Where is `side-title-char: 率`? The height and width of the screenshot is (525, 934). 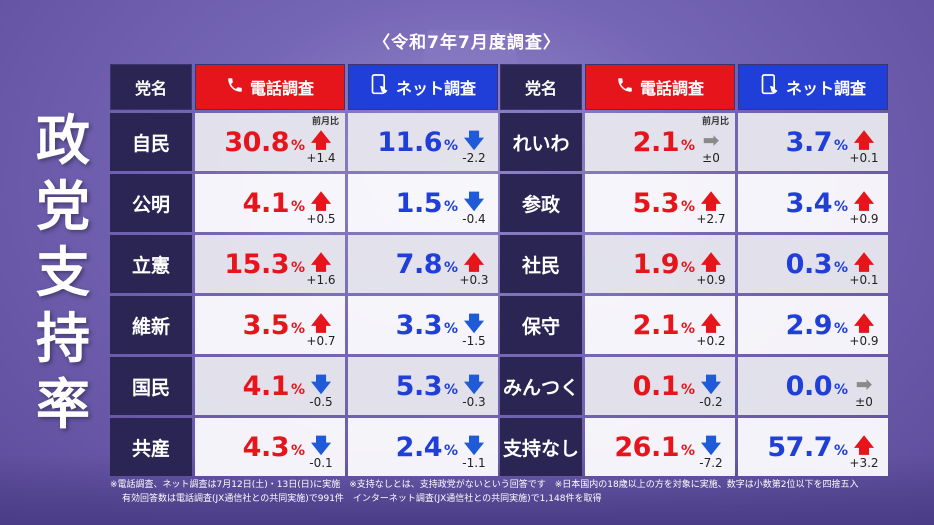 side-title-char: 率 is located at coordinates (63, 404).